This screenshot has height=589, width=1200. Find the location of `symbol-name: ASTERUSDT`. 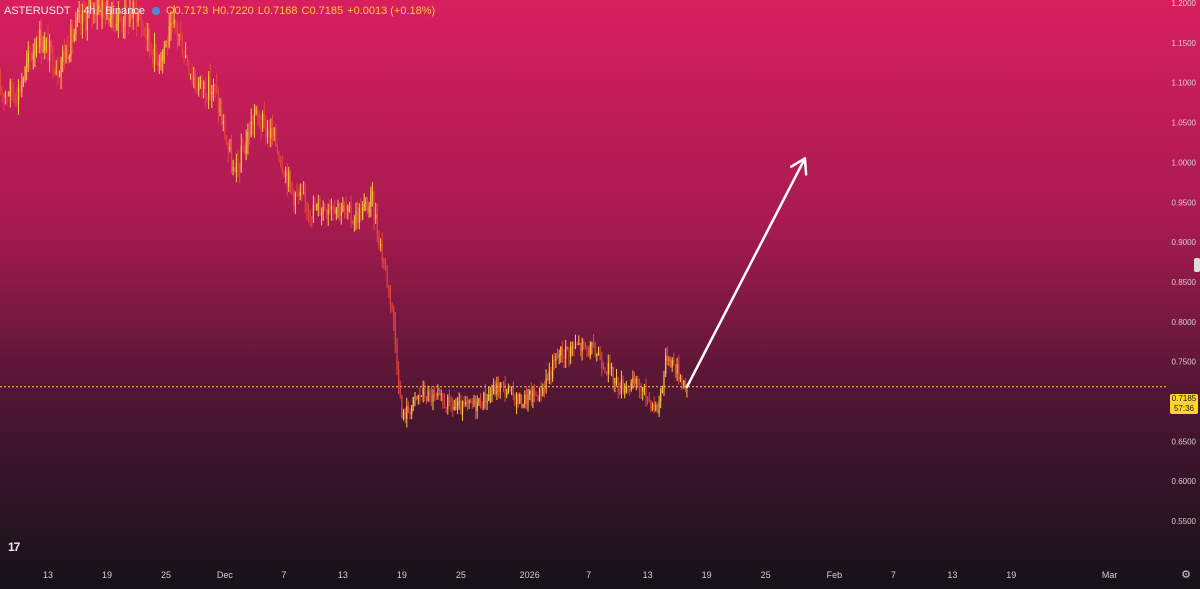

symbol-name: ASTERUSDT is located at coordinates (37, 11).